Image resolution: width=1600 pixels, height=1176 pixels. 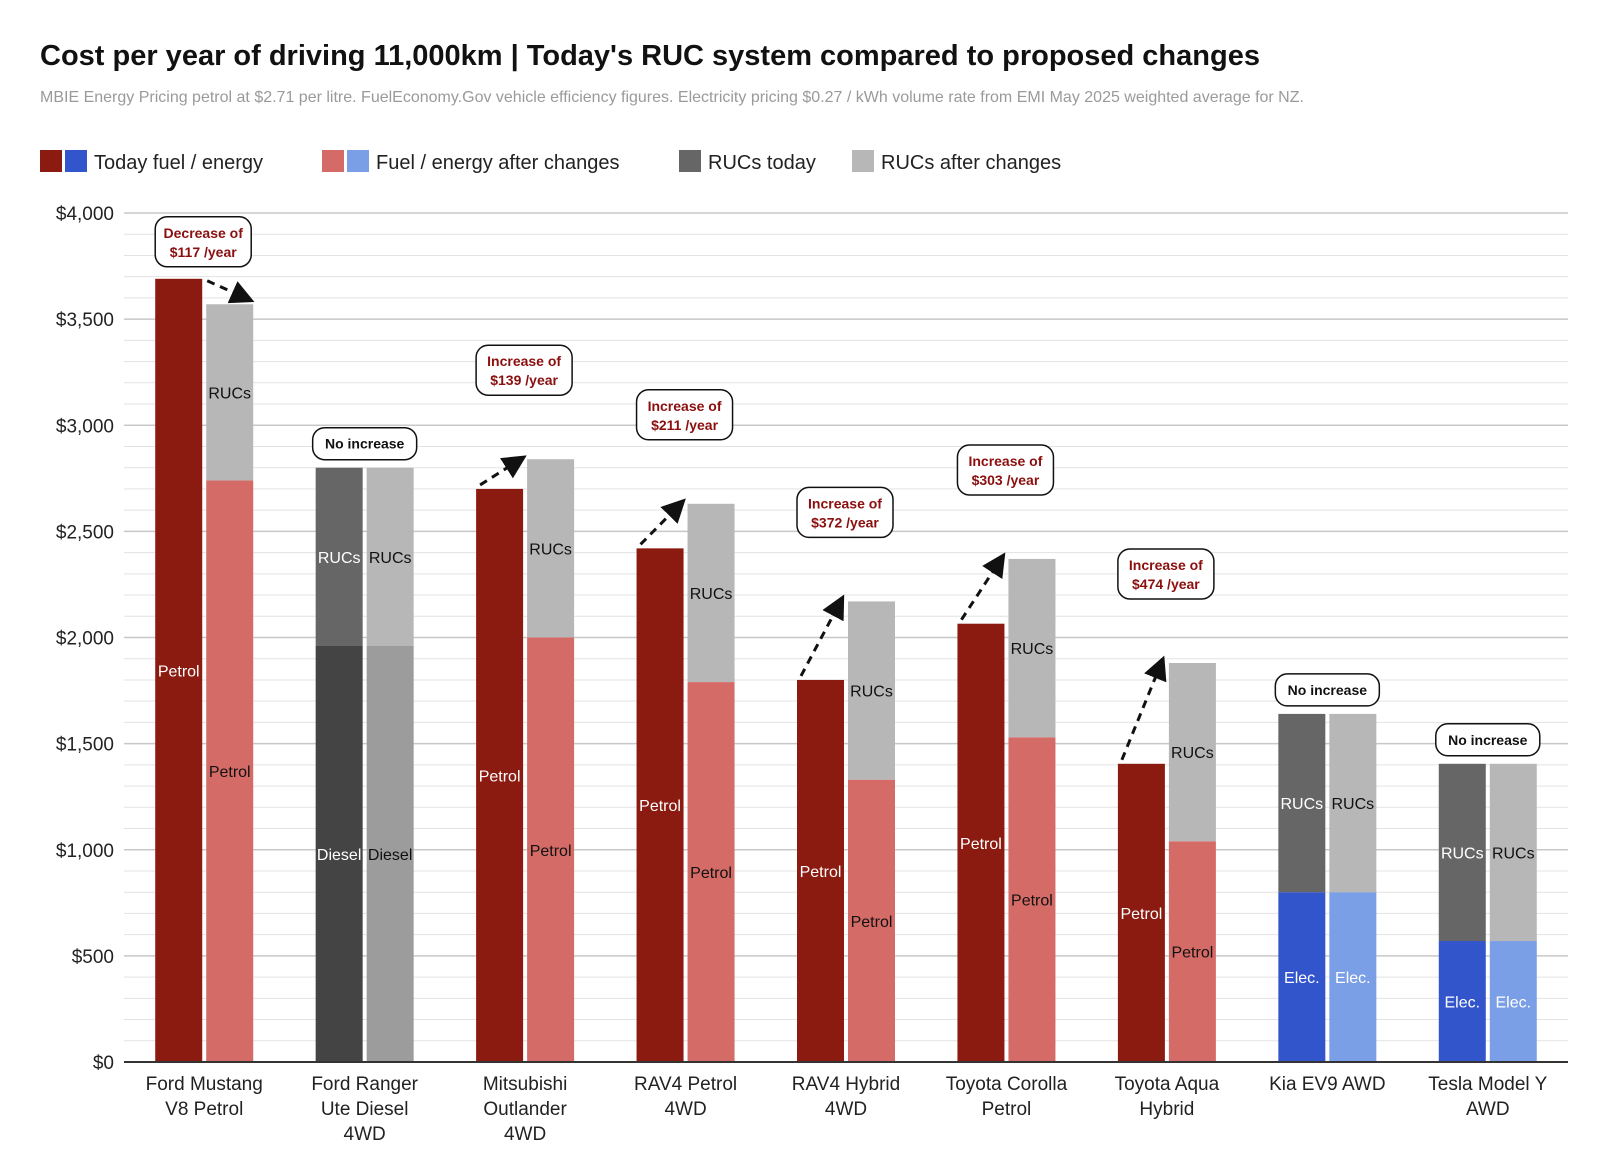 What do you see at coordinates (178, 163) in the screenshot?
I see `legend-label: Today fuel / energy` at bounding box center [178, 163].